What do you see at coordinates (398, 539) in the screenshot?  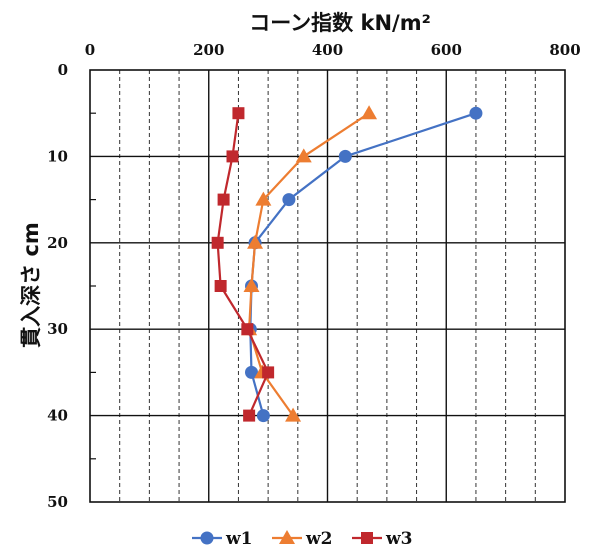 I see `legend-label: w3` at bounding box center [398, 539].